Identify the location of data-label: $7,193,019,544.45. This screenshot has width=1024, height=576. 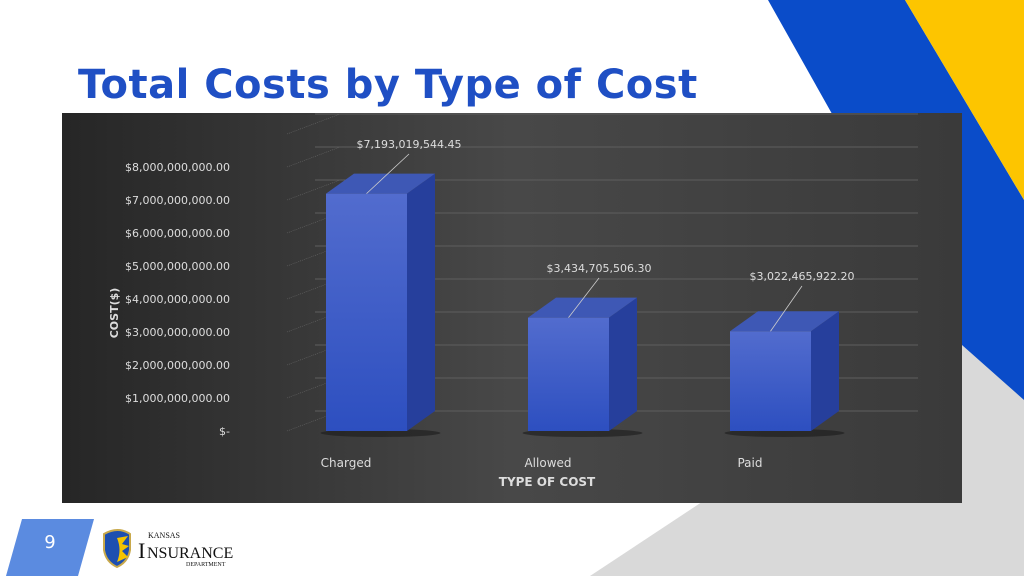
(409, 144).